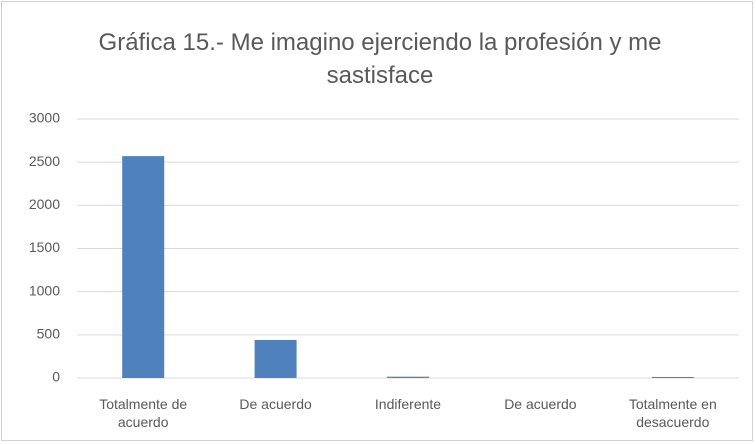  Describe the element at coordinates (44, 204) in the screenshot. I see `y-tick-label: 2000` at that location.